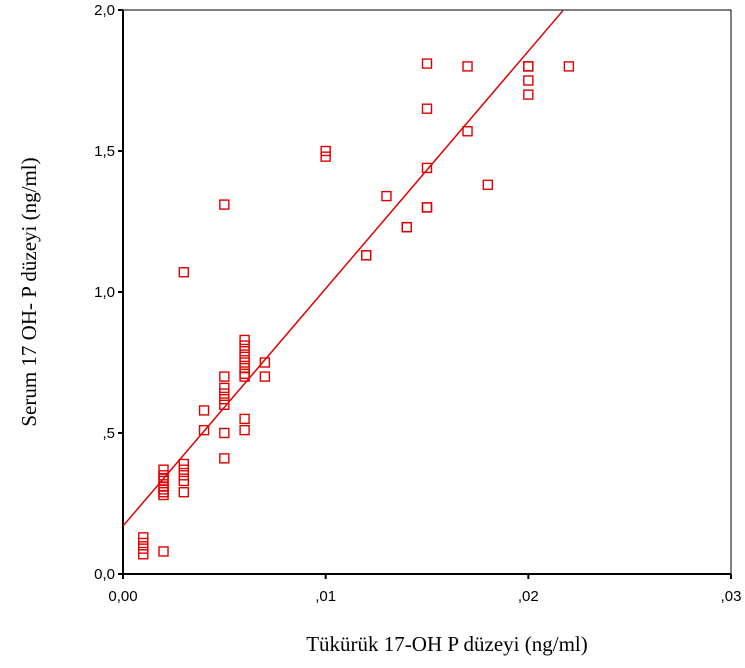  Describe the element at coordinates (104, 151) in the screenshot. I see `y-tick-label: 1,5` at that location.